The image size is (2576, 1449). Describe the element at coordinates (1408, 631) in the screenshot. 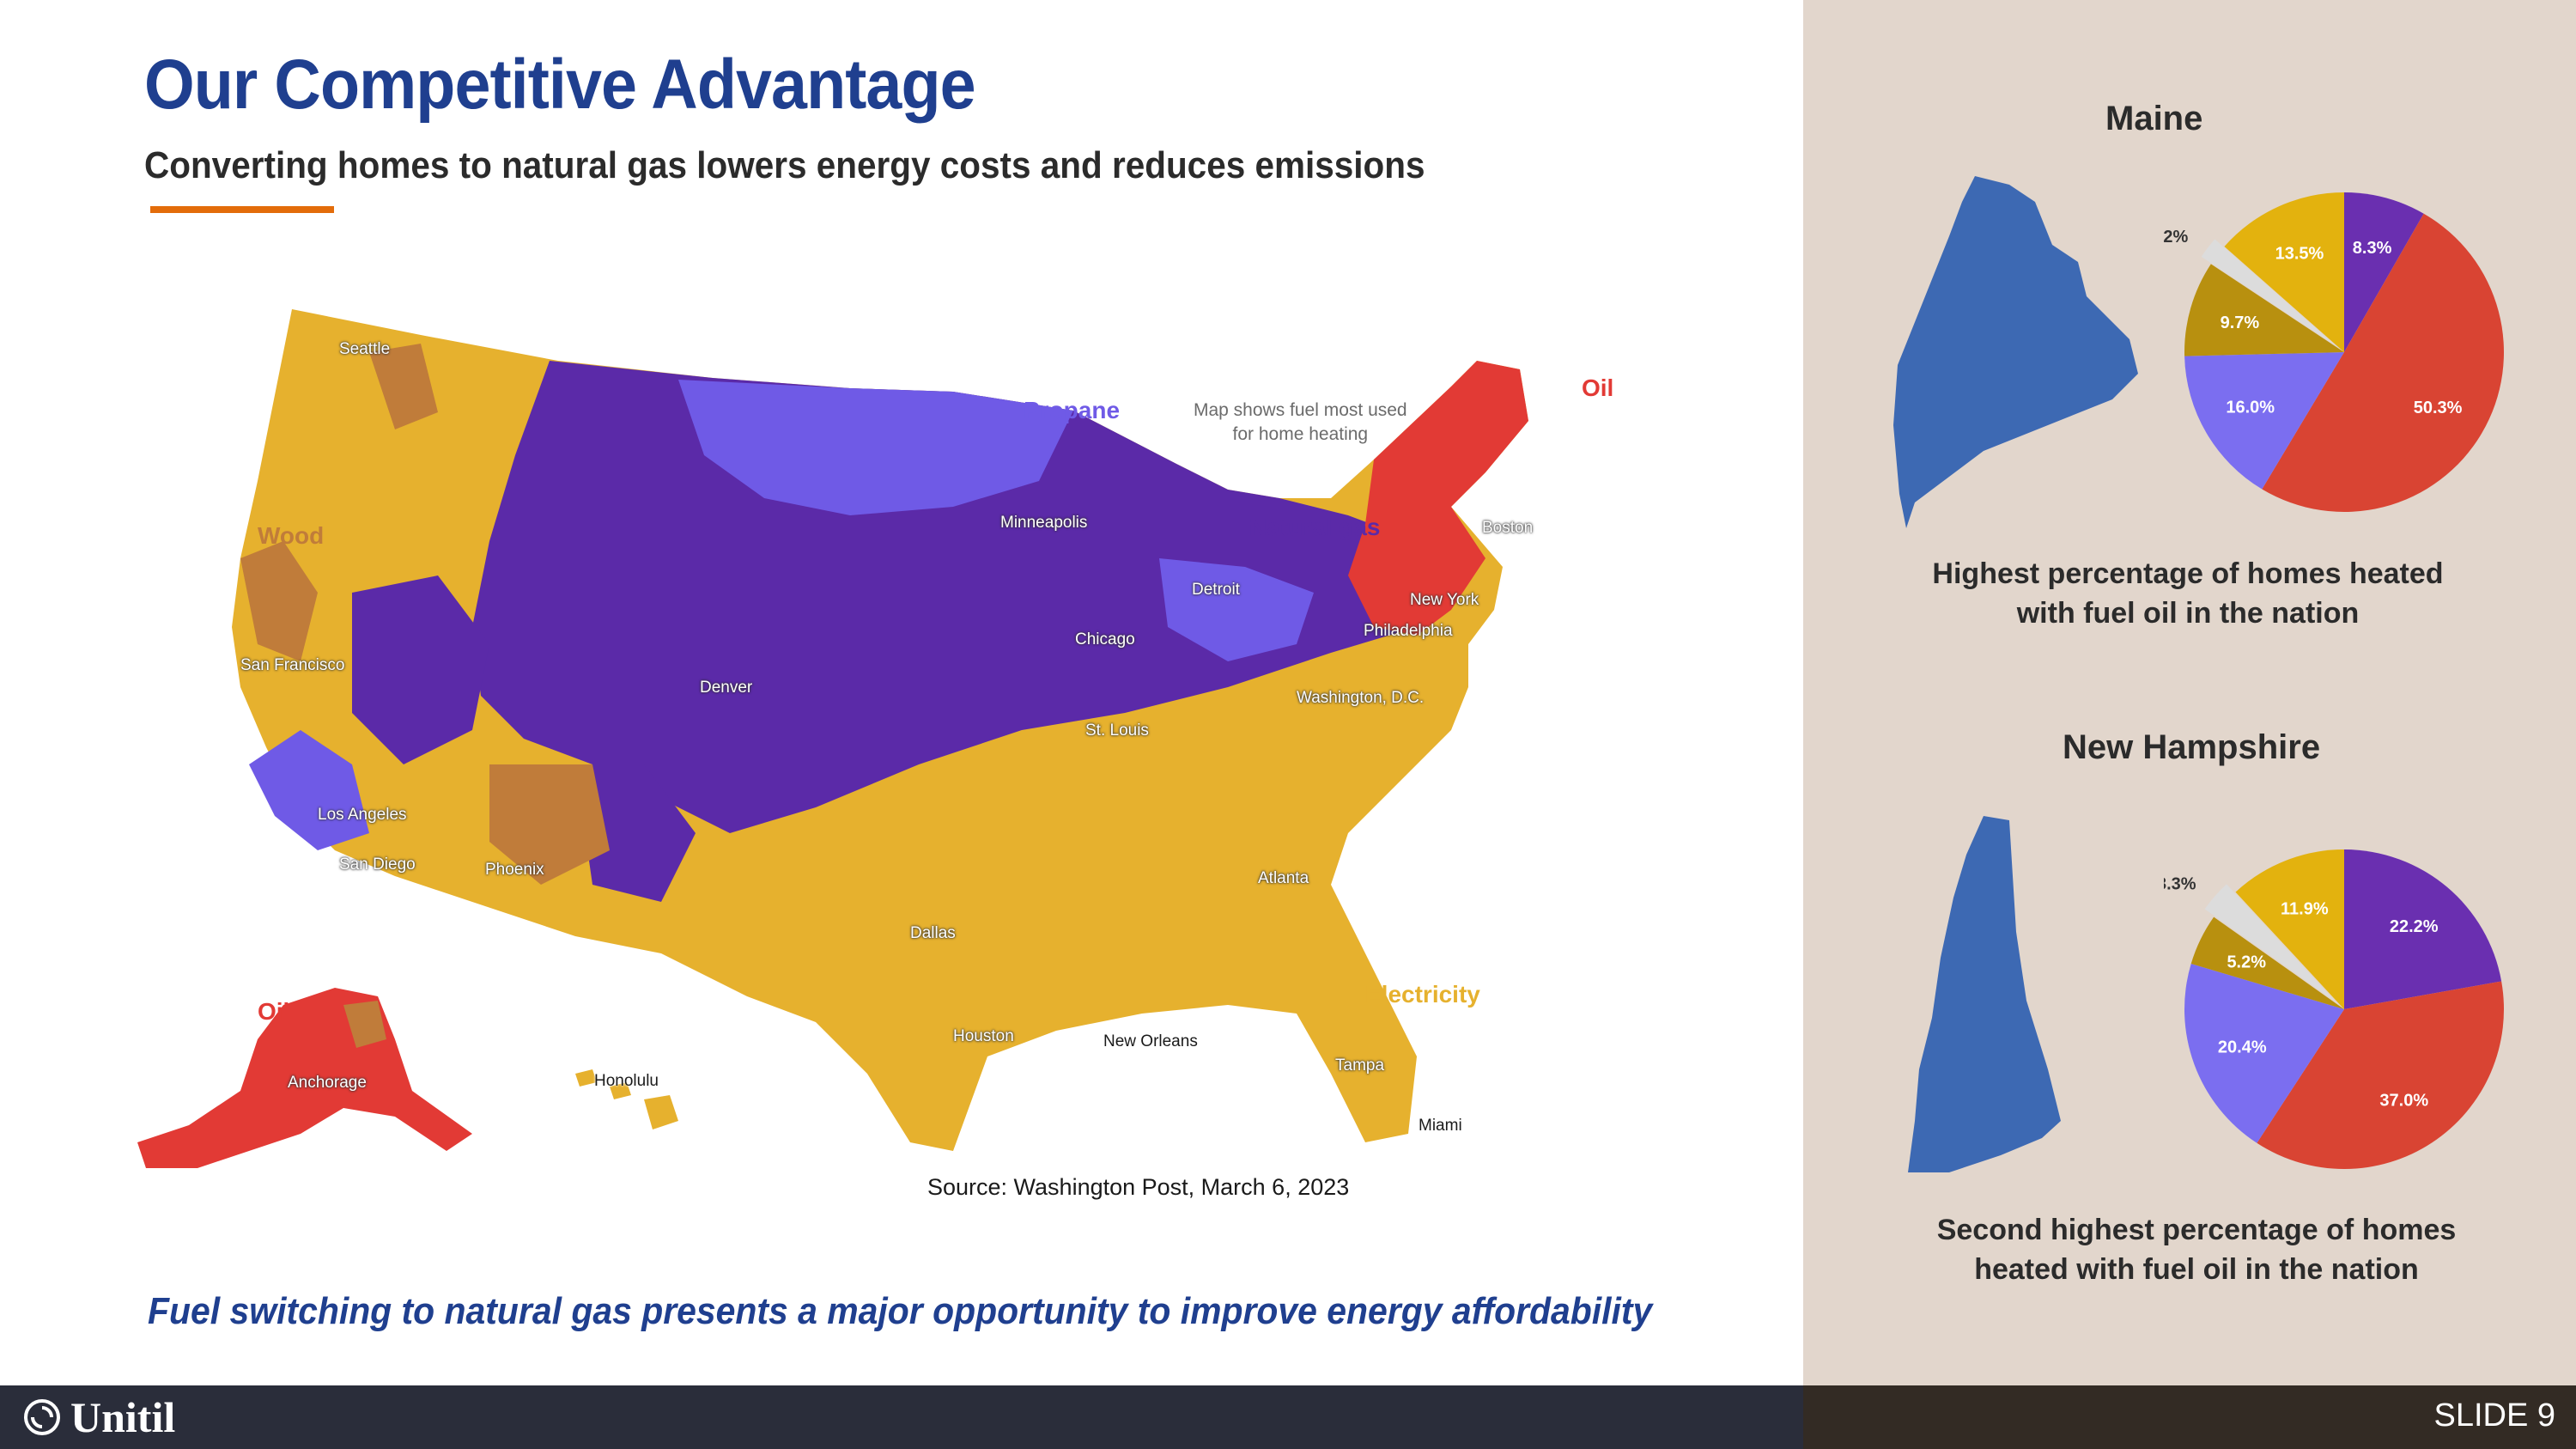

I see `city-label: Philadelphia` at that location.